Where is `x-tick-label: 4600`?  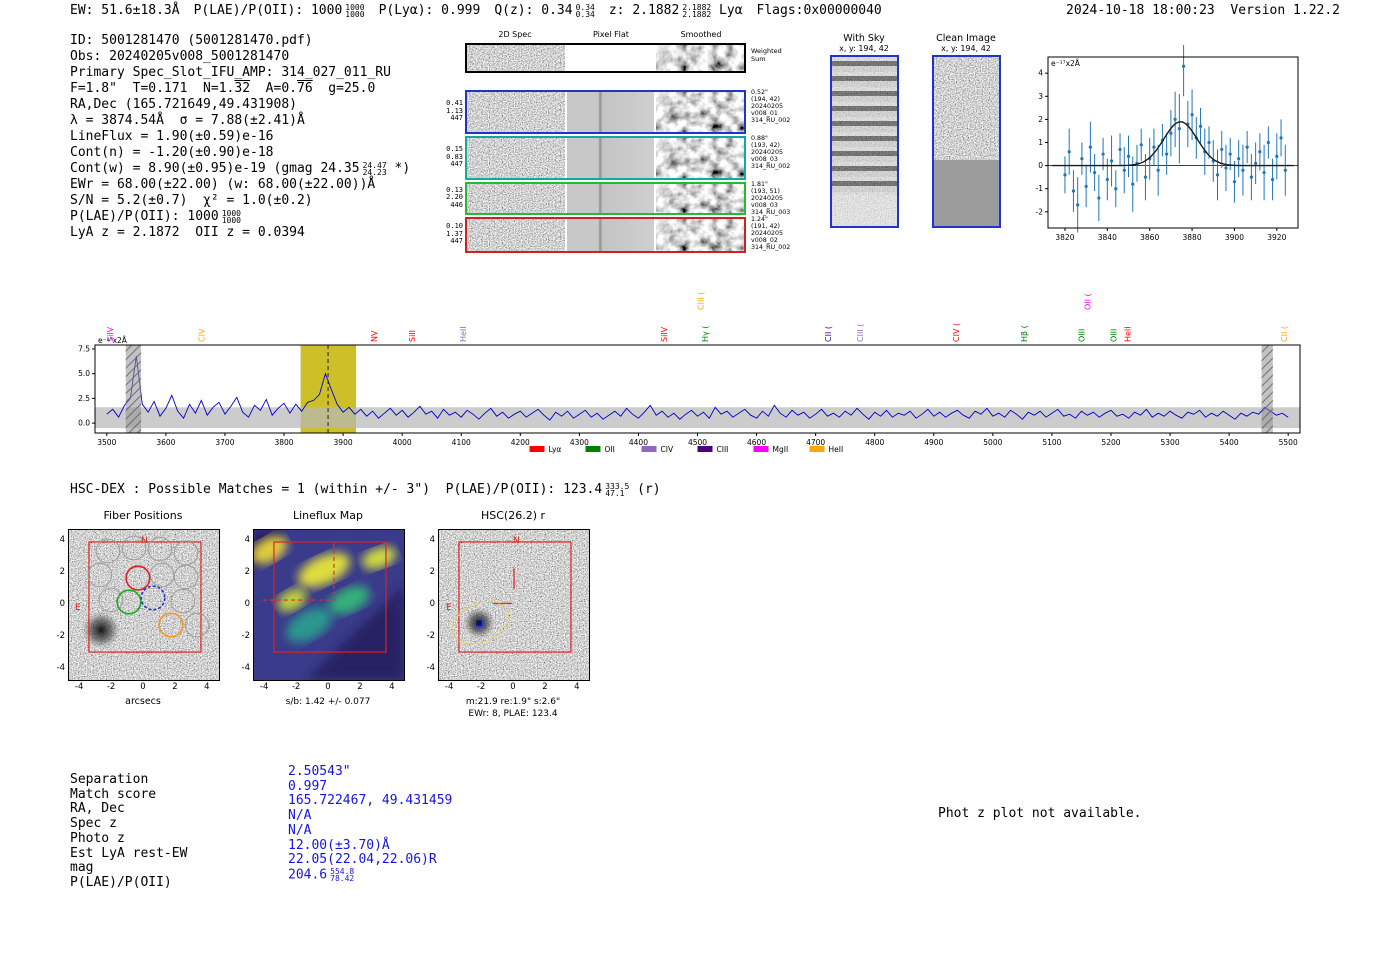 x-tick-label: 4600 is located at coordinates (756, 442).